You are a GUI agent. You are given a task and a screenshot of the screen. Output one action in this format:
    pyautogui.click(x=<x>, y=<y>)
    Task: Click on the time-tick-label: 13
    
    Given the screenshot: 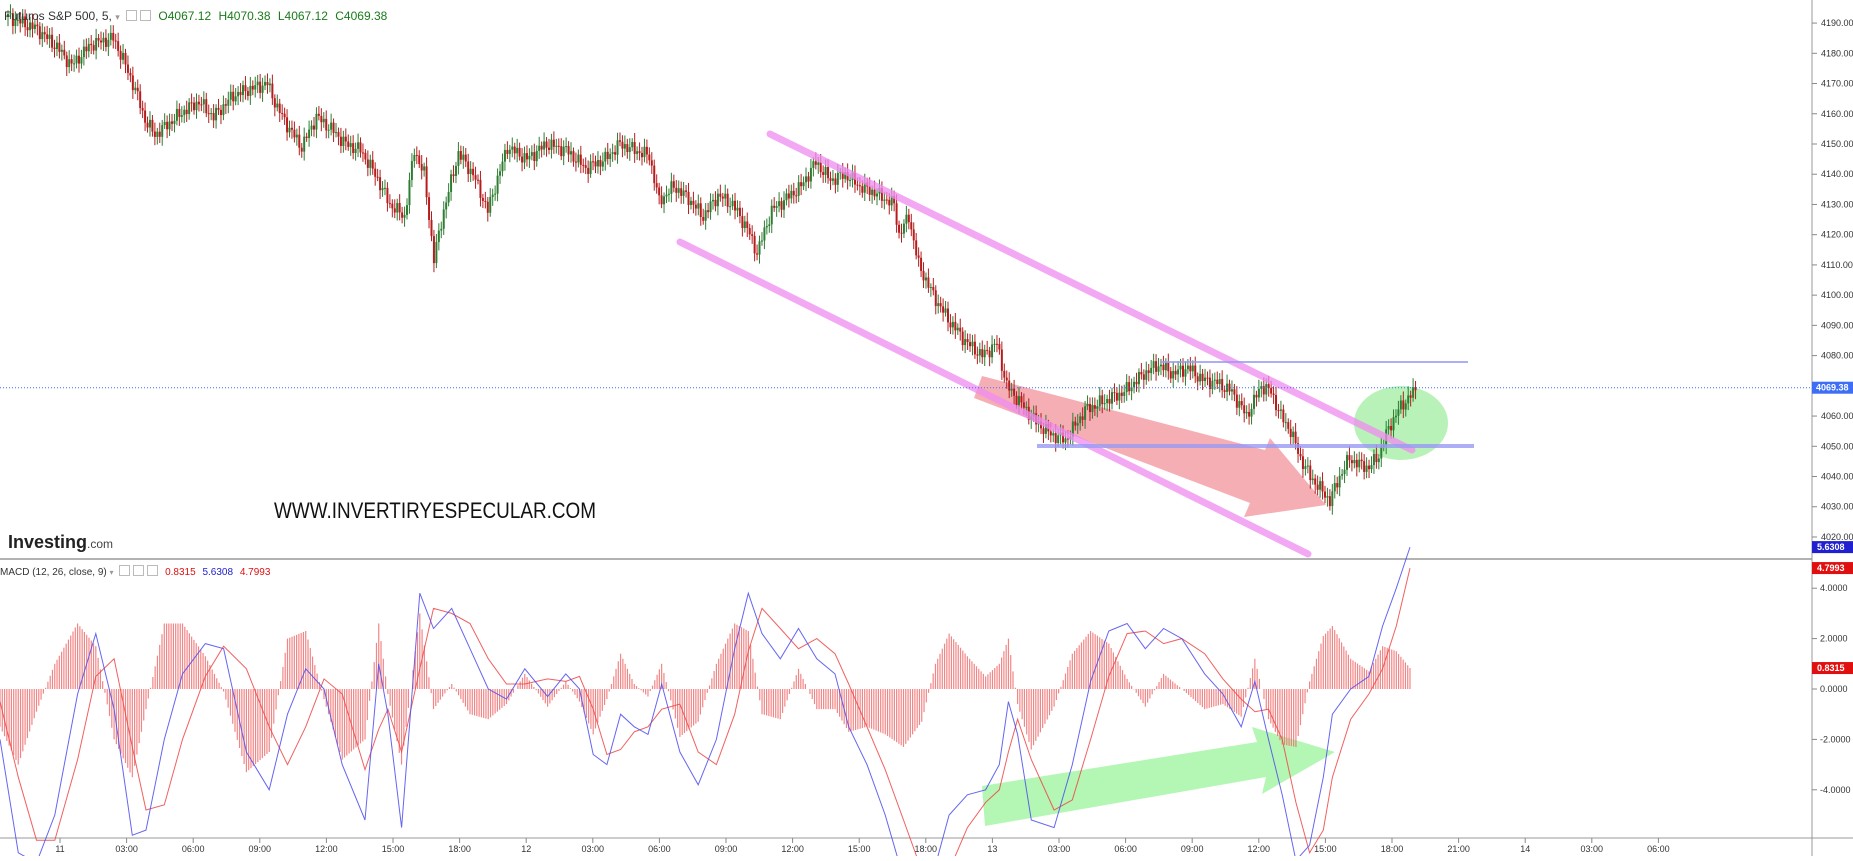 What is the action you would take?
    pyautogui.click(x=992, y=849)
    